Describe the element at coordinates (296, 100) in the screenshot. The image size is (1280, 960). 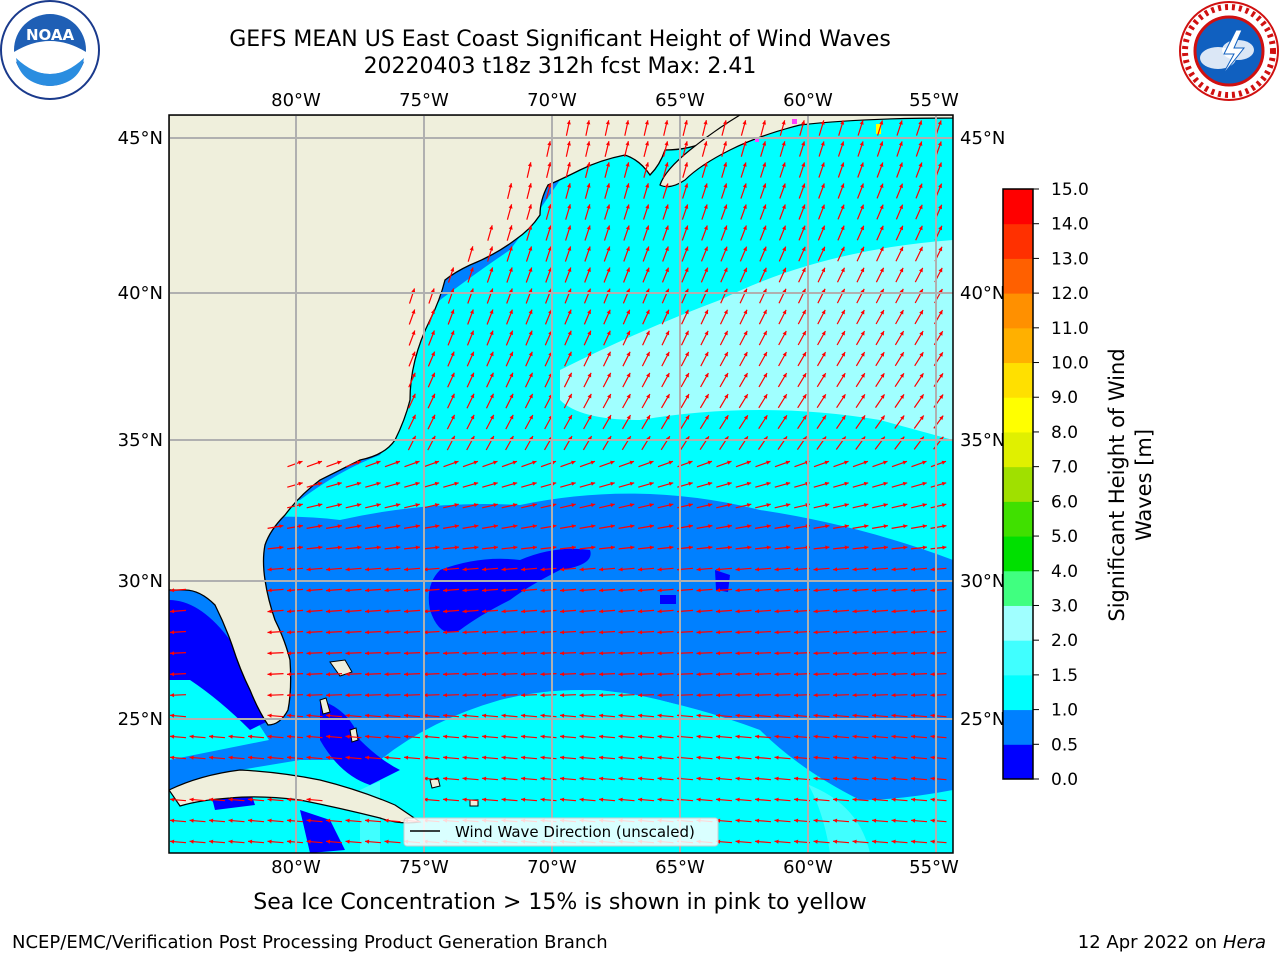
I see `lon-label-top: 80°W` at that location.